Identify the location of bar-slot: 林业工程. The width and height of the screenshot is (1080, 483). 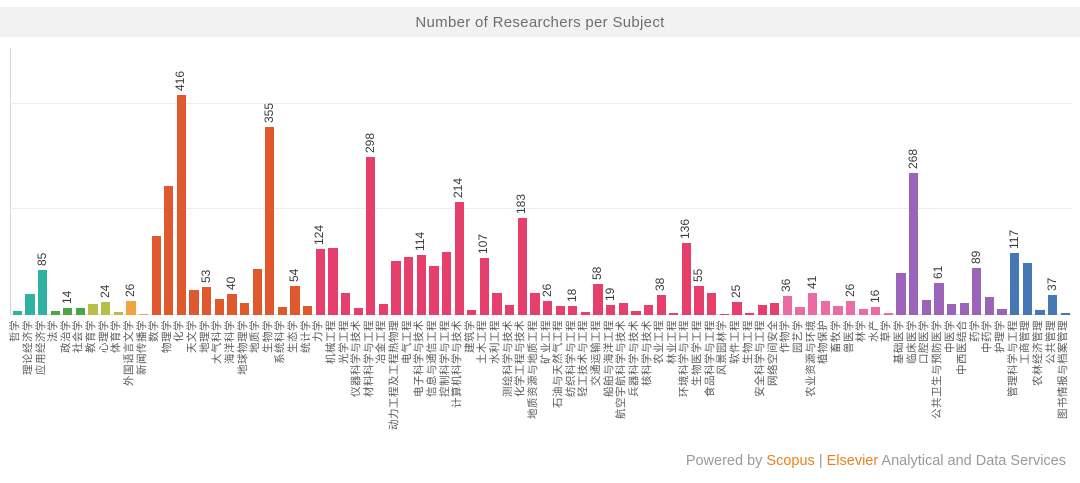
(673, 206).